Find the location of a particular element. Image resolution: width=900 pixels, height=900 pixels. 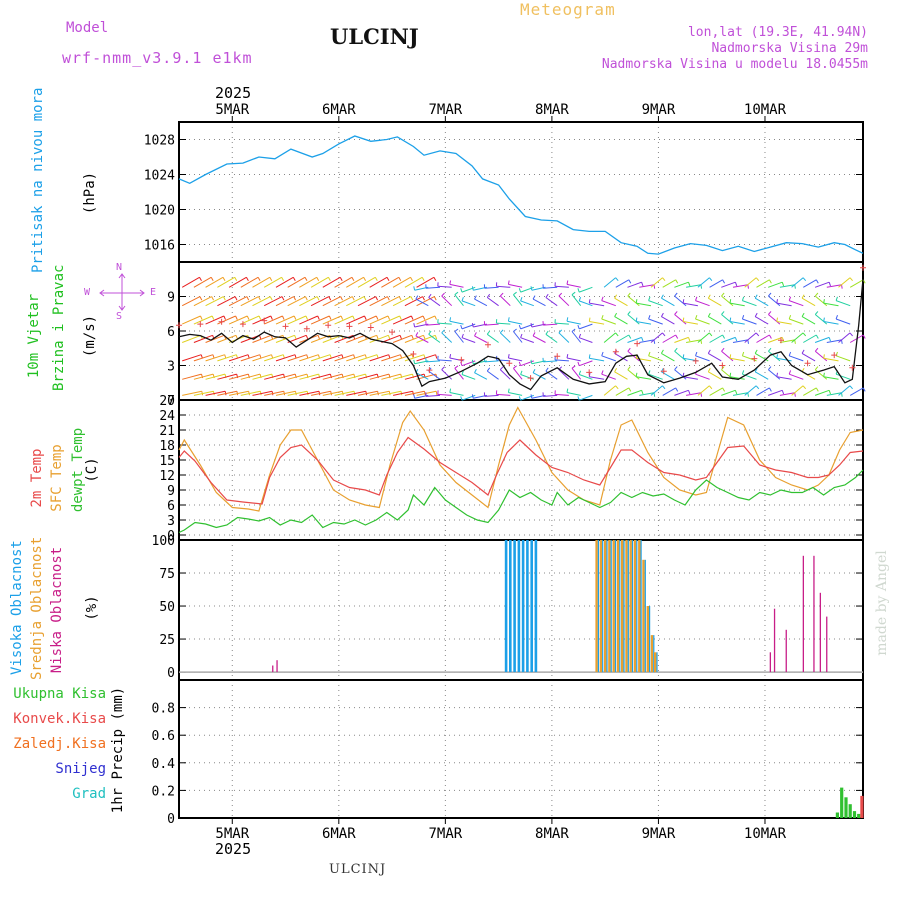

y-tick-label: 0.4 is located at coordinates (164, 764).